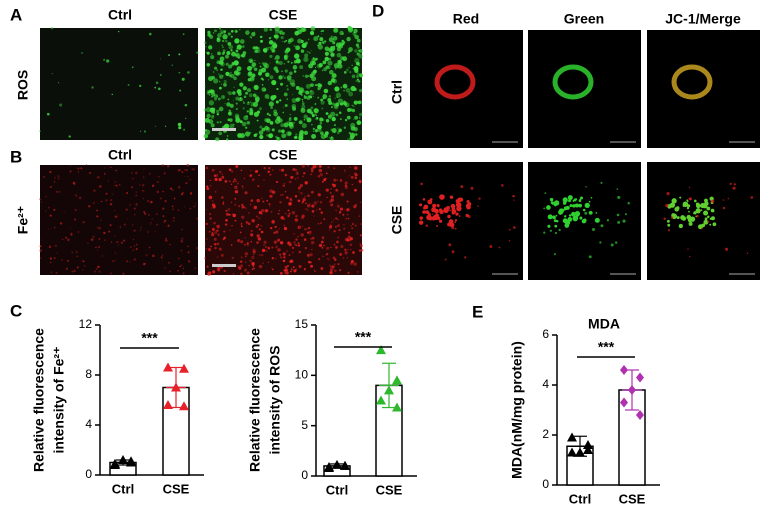 The width and height of the screenshot is (764, 507). Describe the element at coordinates (455, 82) in the screenshot. I see `cell` at that location.